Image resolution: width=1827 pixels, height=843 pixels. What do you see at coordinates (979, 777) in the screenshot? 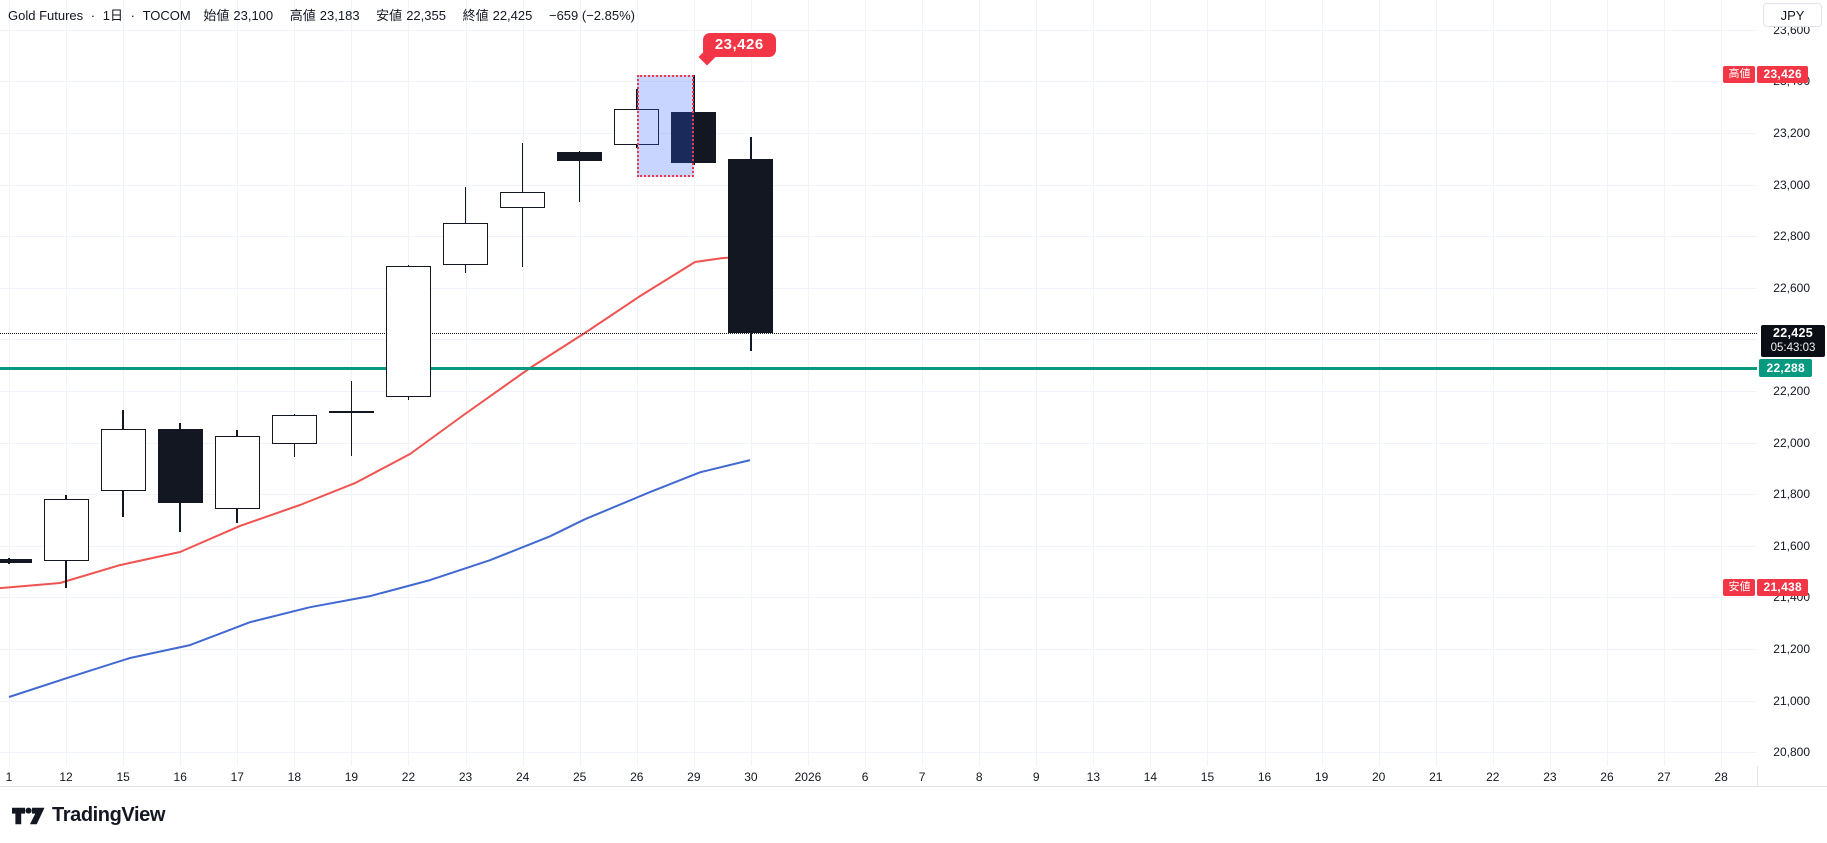
I see `time-axis-tick: 8` at bounding box center [979, 777].